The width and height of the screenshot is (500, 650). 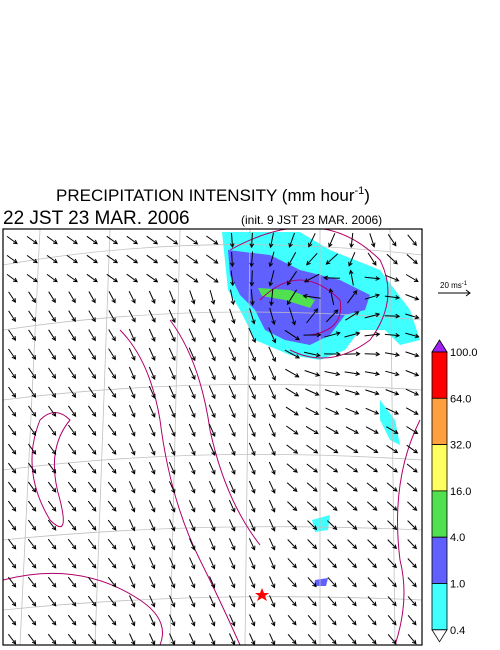 What do you see at coordinates (454, 491) in the screenshot?
I see `colorbar: 100.0 64.0 32.0 16.0 4.0 1.0 0.4` at bounding box center [454, 491].